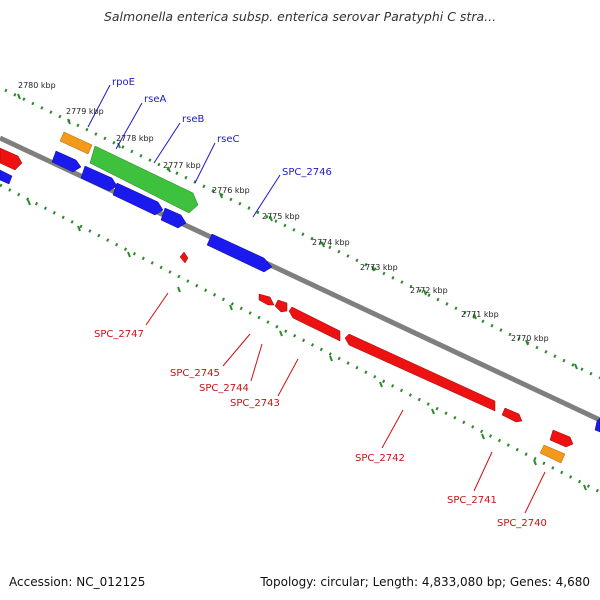 The height and width of the screenshot is (600, 600). Describe the element at coordinates (37, 85) in the screenshot. I see `scale-label: 2780 kbp` at that location.